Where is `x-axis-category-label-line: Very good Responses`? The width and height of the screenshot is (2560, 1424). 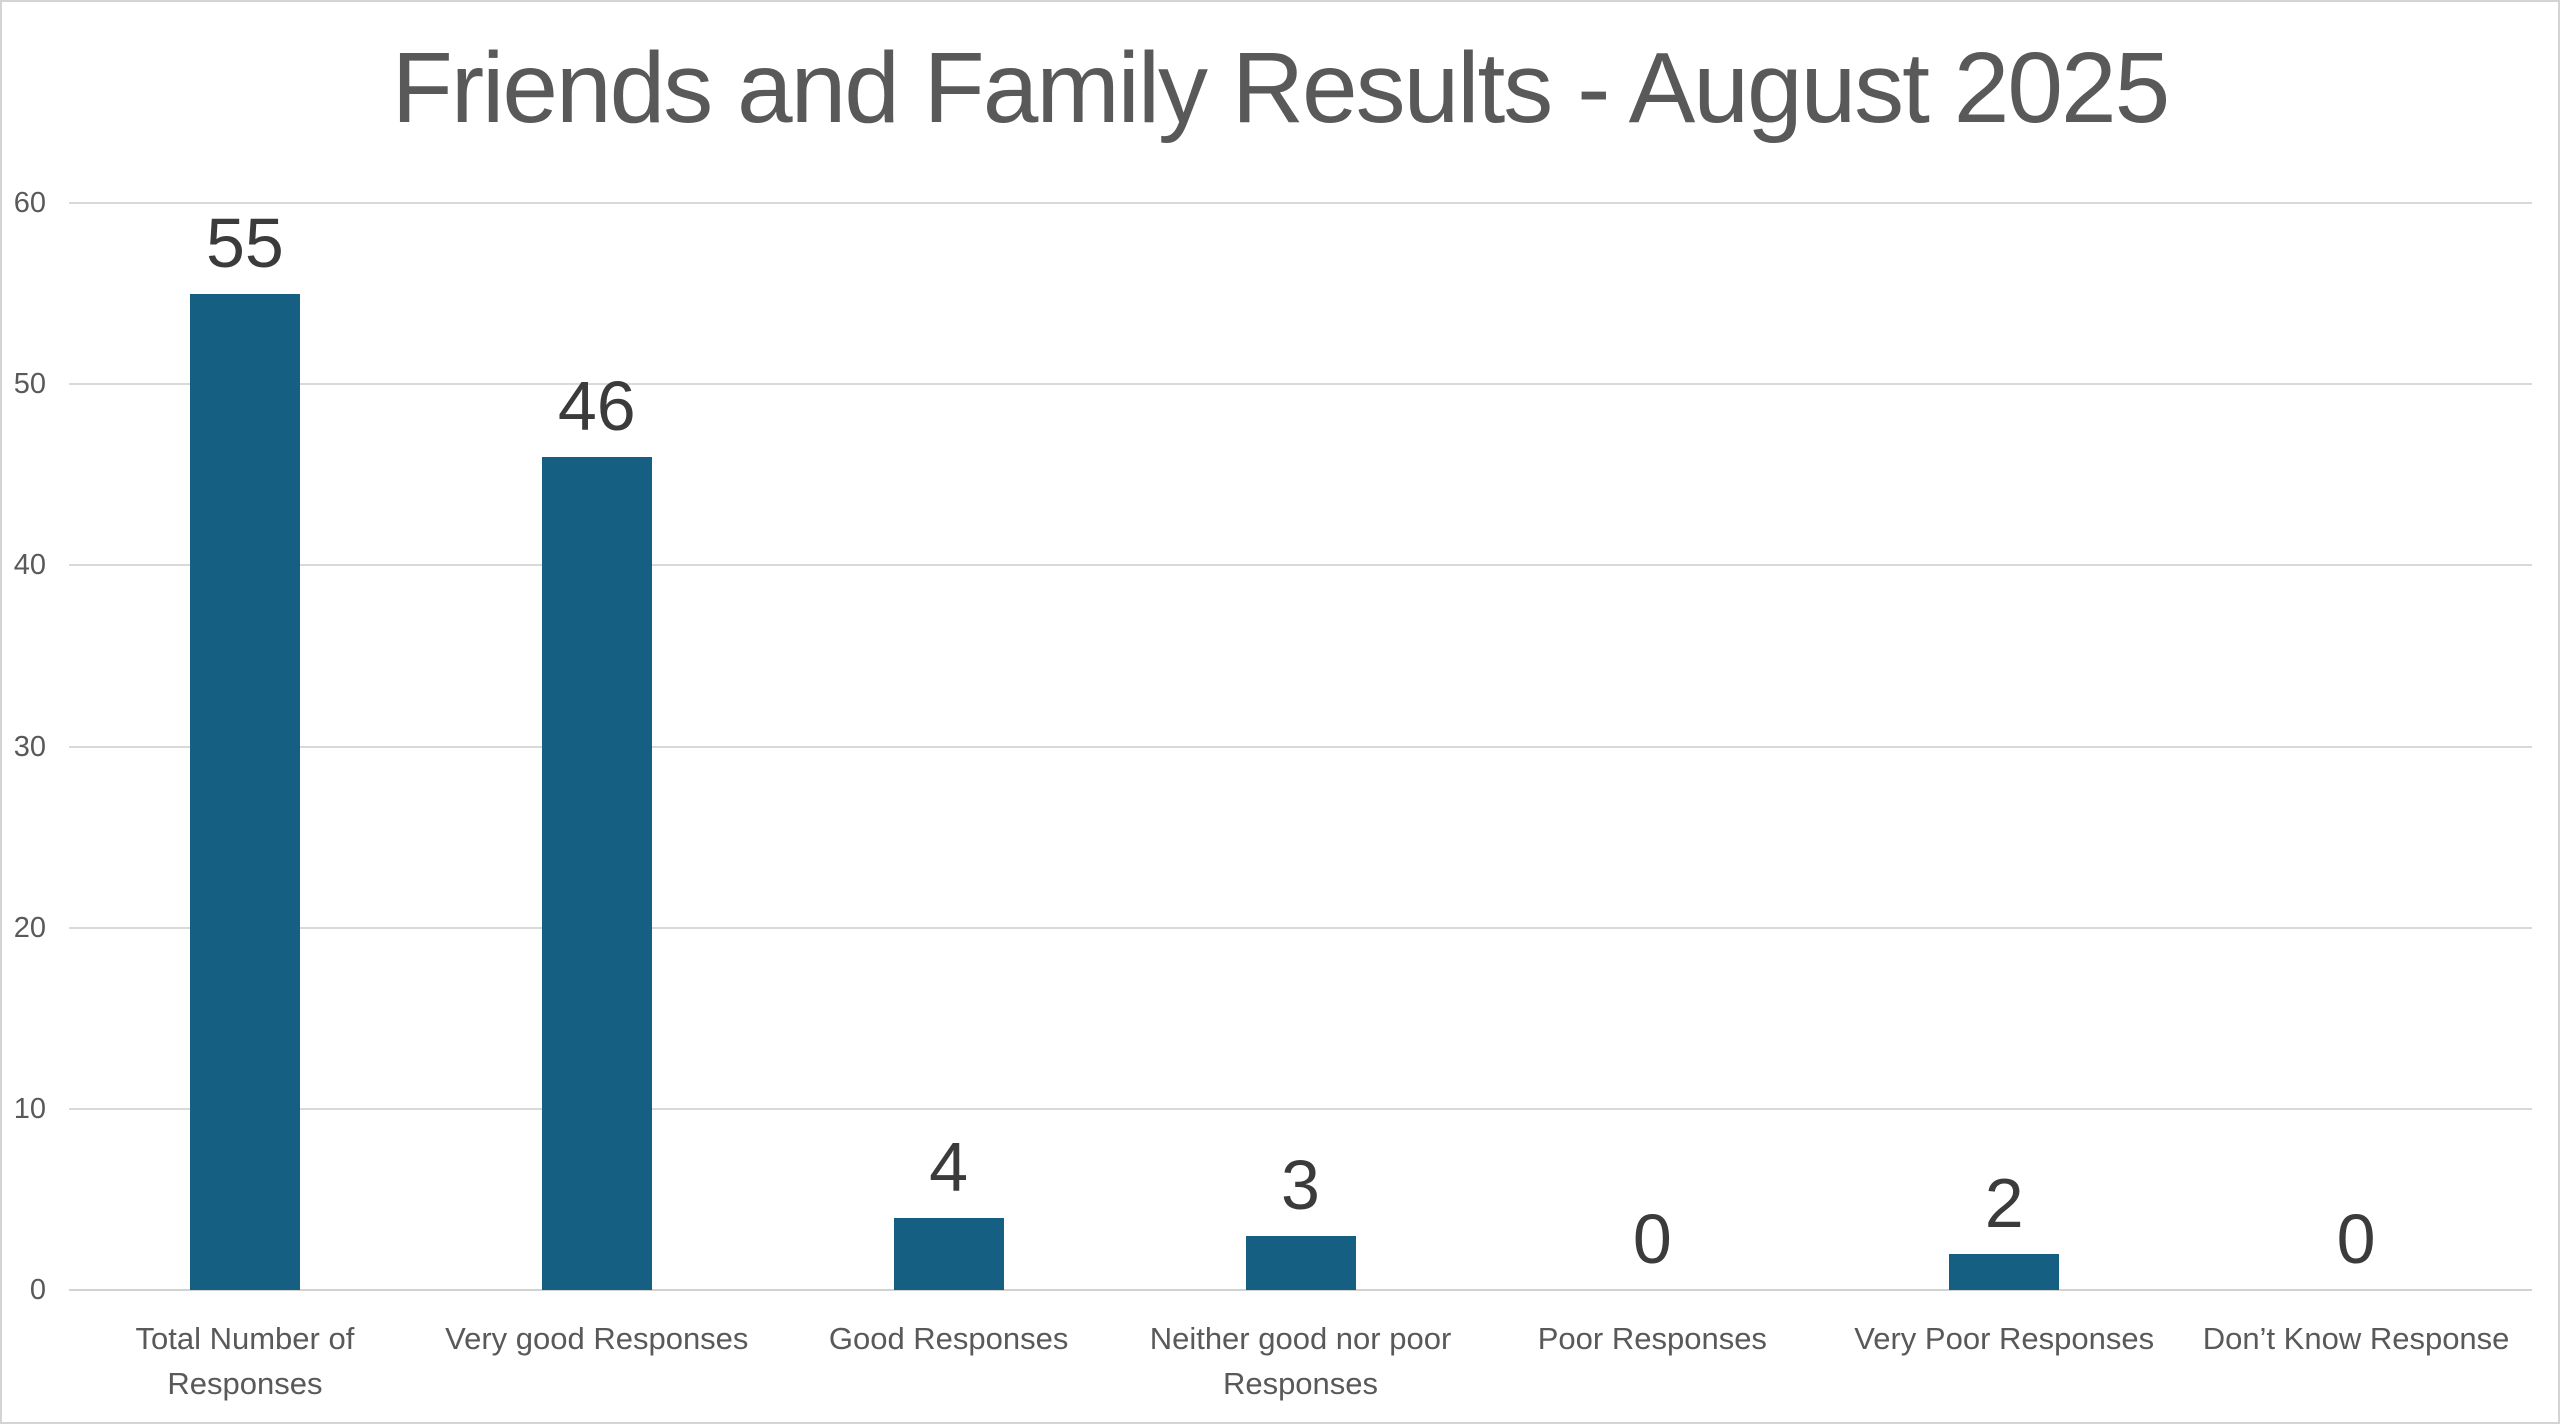
x-axis-category-label-line: Very good Responses is located at coordinates (597, 1338).